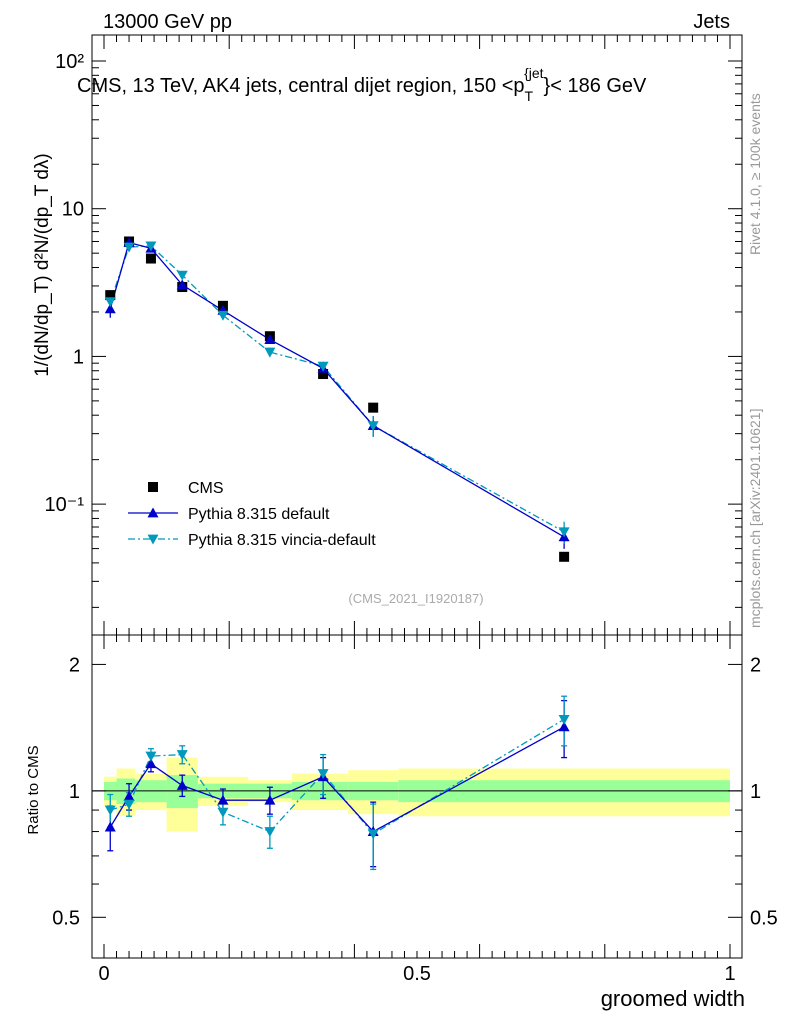 The width and height of the screenshot is (786, 1024). I want to click on legend-label: CMS, so click(206, 488).